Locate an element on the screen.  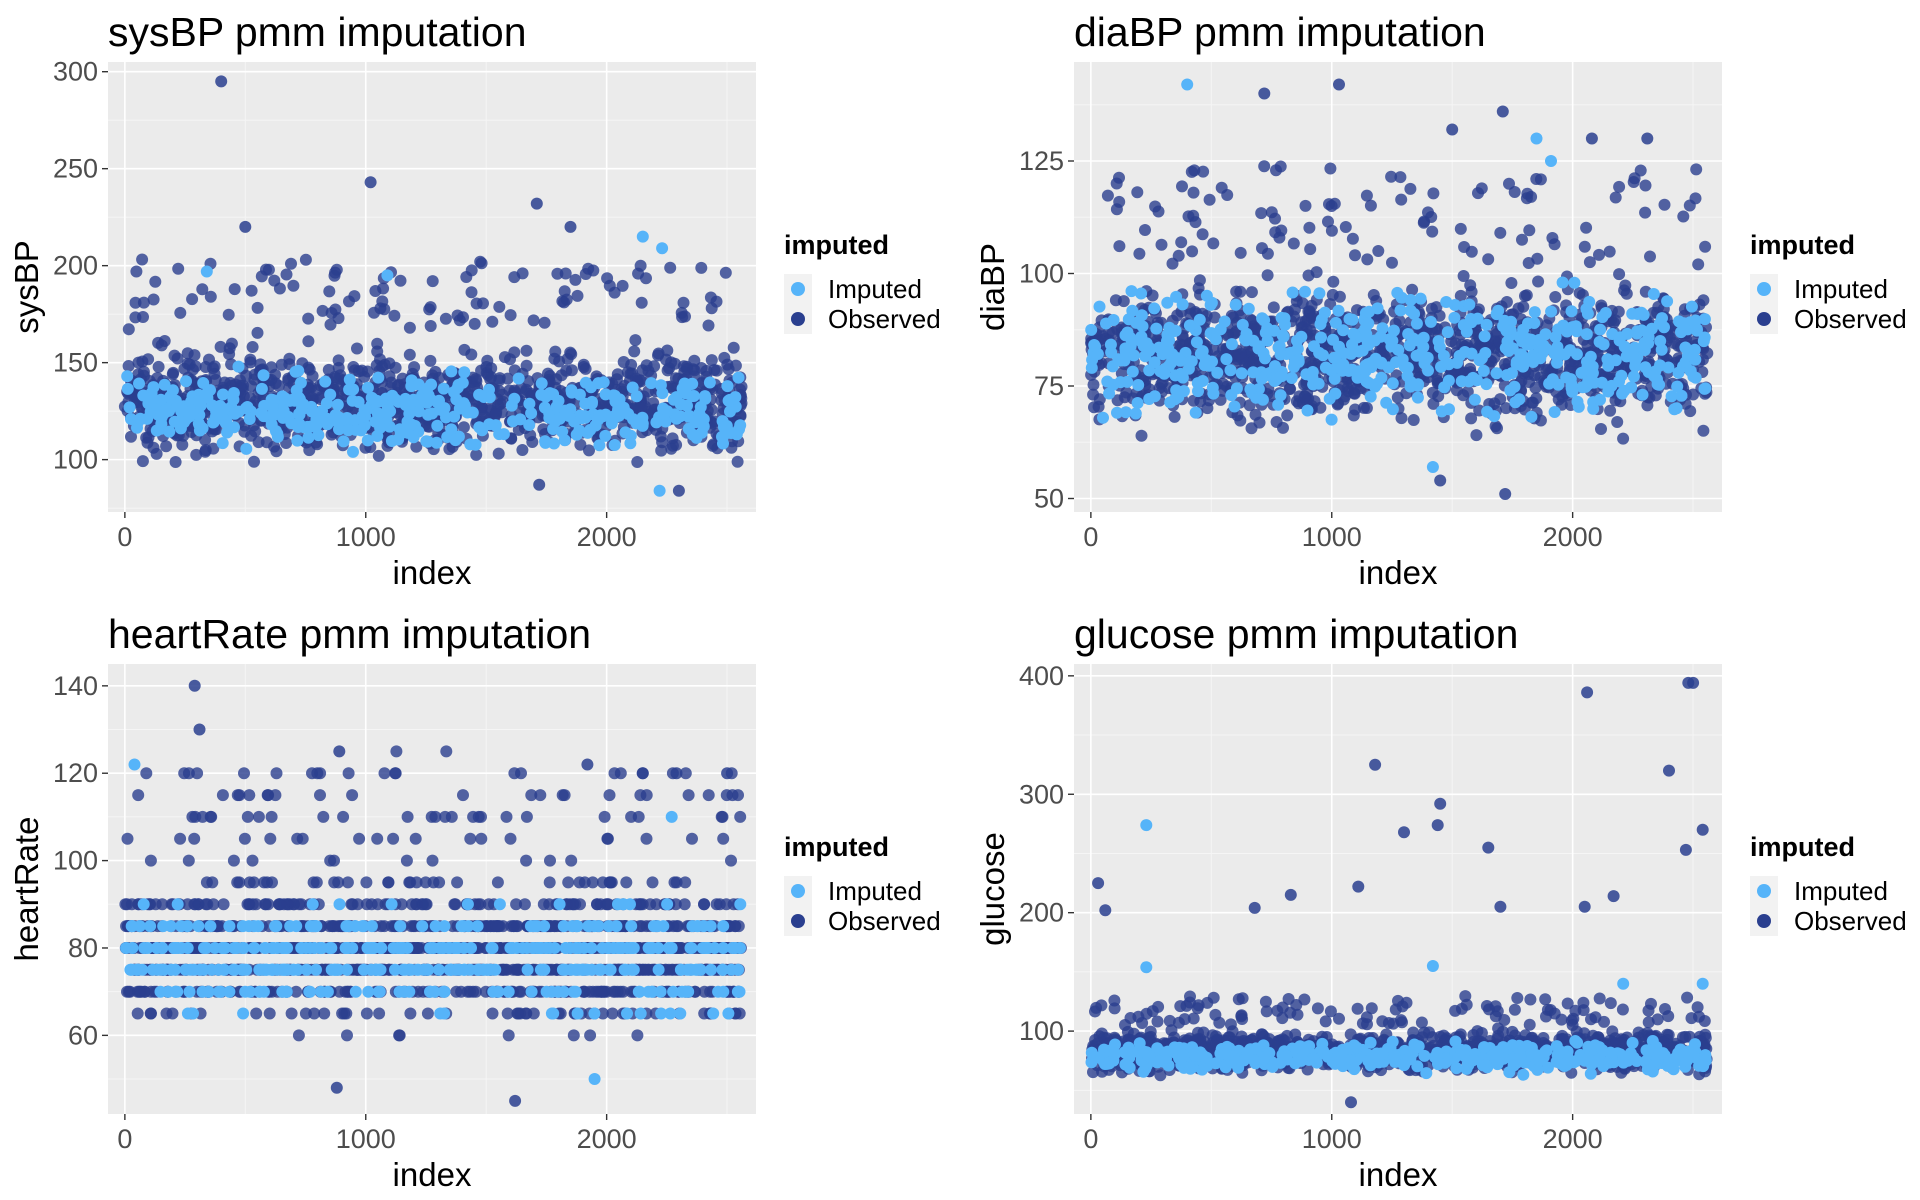
x-tick-label: 2000 is located at coordinates (607, 537).